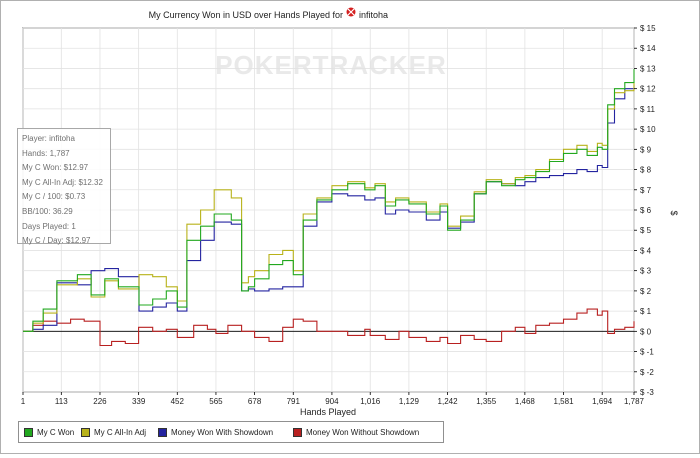 The width and height of the screenshot is (700, 458). What do you see at coordinates (331, 65) in the screenshot?
I see `watermark: POKERTRACKER` at bounding box center [331, 65].